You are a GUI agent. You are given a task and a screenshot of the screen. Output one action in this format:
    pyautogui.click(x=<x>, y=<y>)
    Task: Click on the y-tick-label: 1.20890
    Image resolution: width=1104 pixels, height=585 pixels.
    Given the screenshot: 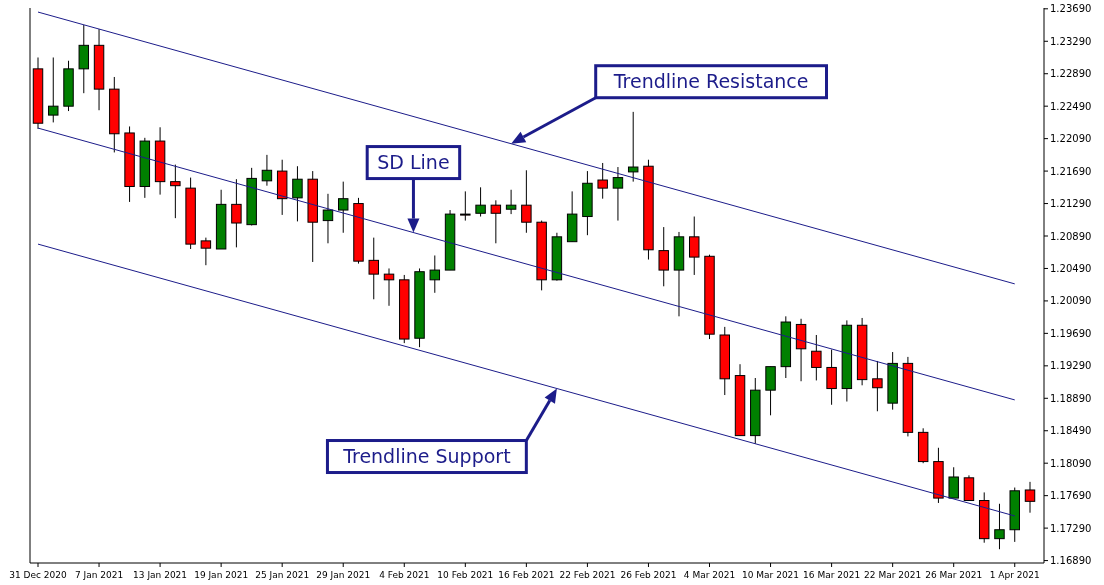 What is the action you would take?
    pyautogui.click(x=1071, y=236)
    